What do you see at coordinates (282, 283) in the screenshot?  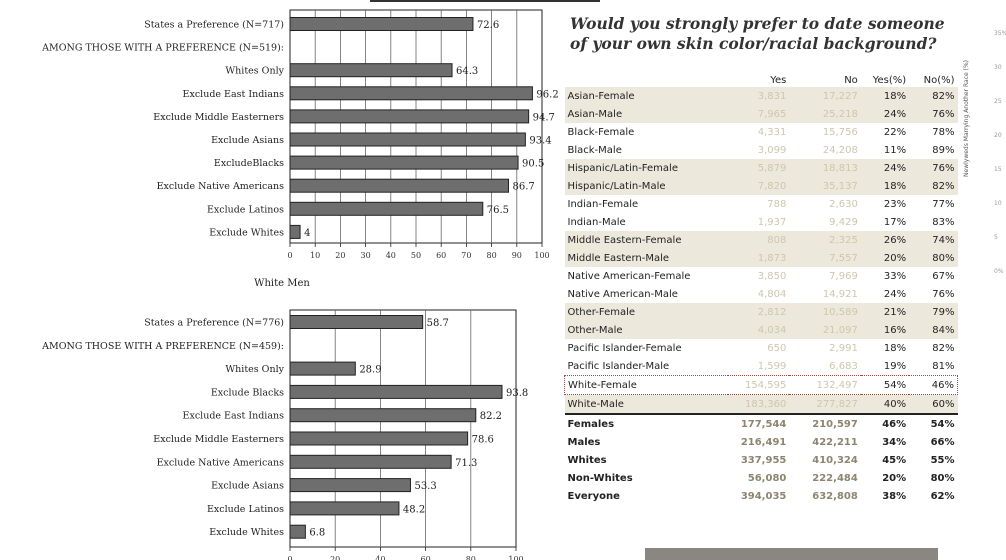 I see `chart-1-title: White Men` at bounding box center [282, 283].